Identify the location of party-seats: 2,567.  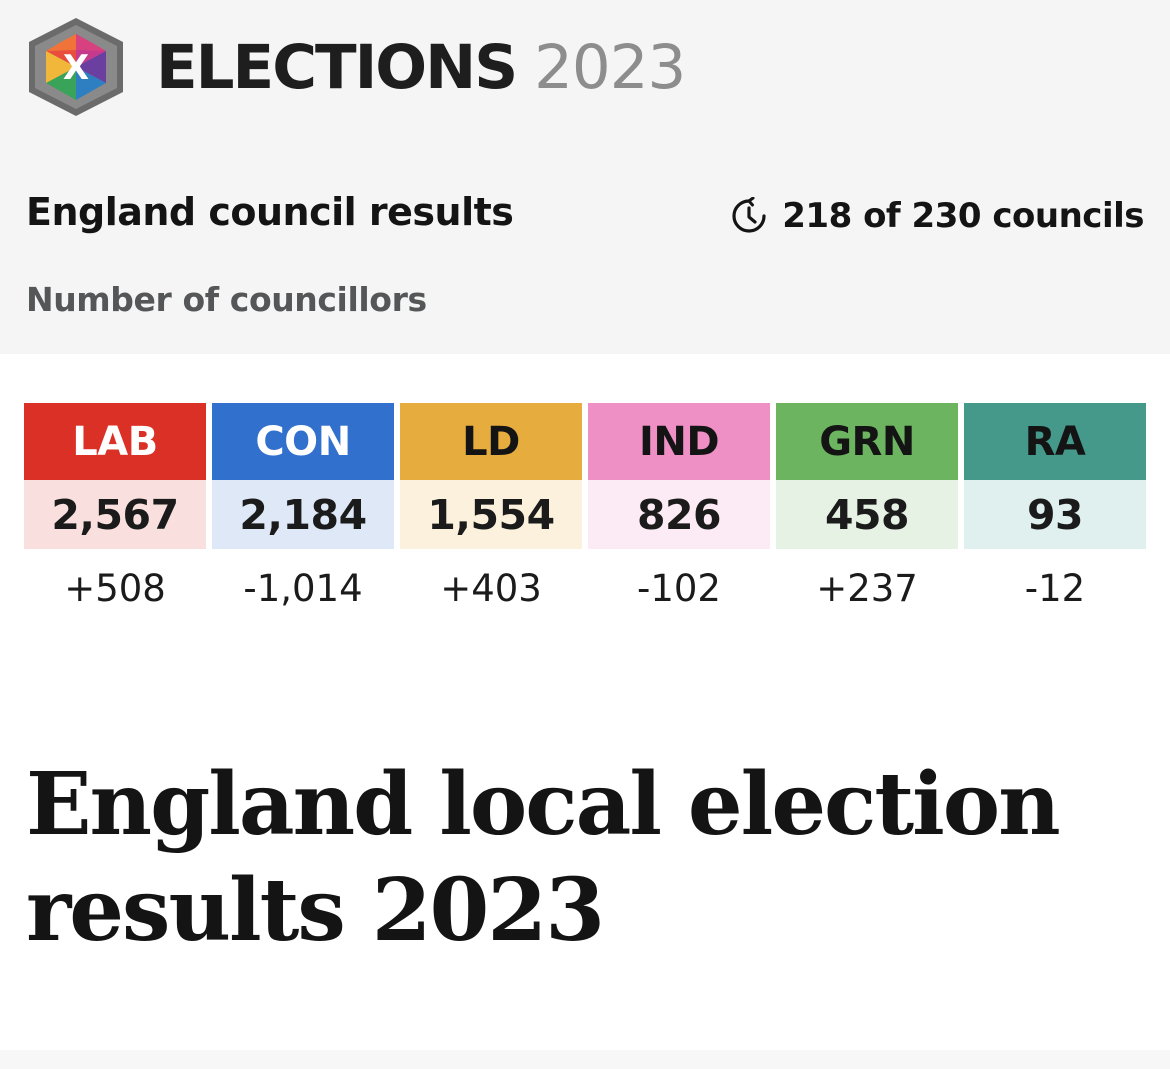
(115, 514).